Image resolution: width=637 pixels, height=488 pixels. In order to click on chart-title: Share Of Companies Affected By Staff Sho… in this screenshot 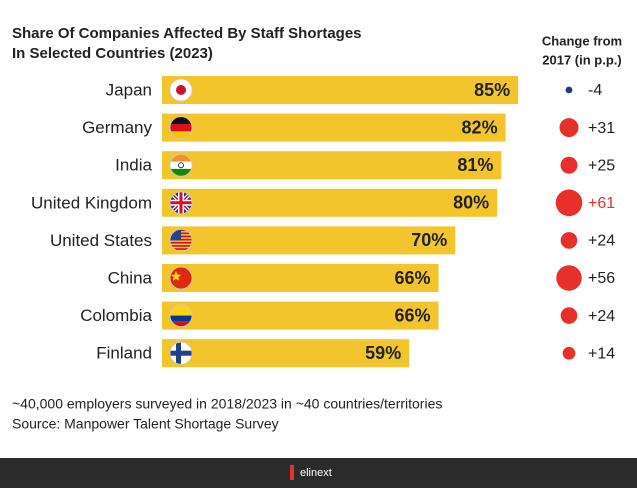, I will do `click(187, 33)`.